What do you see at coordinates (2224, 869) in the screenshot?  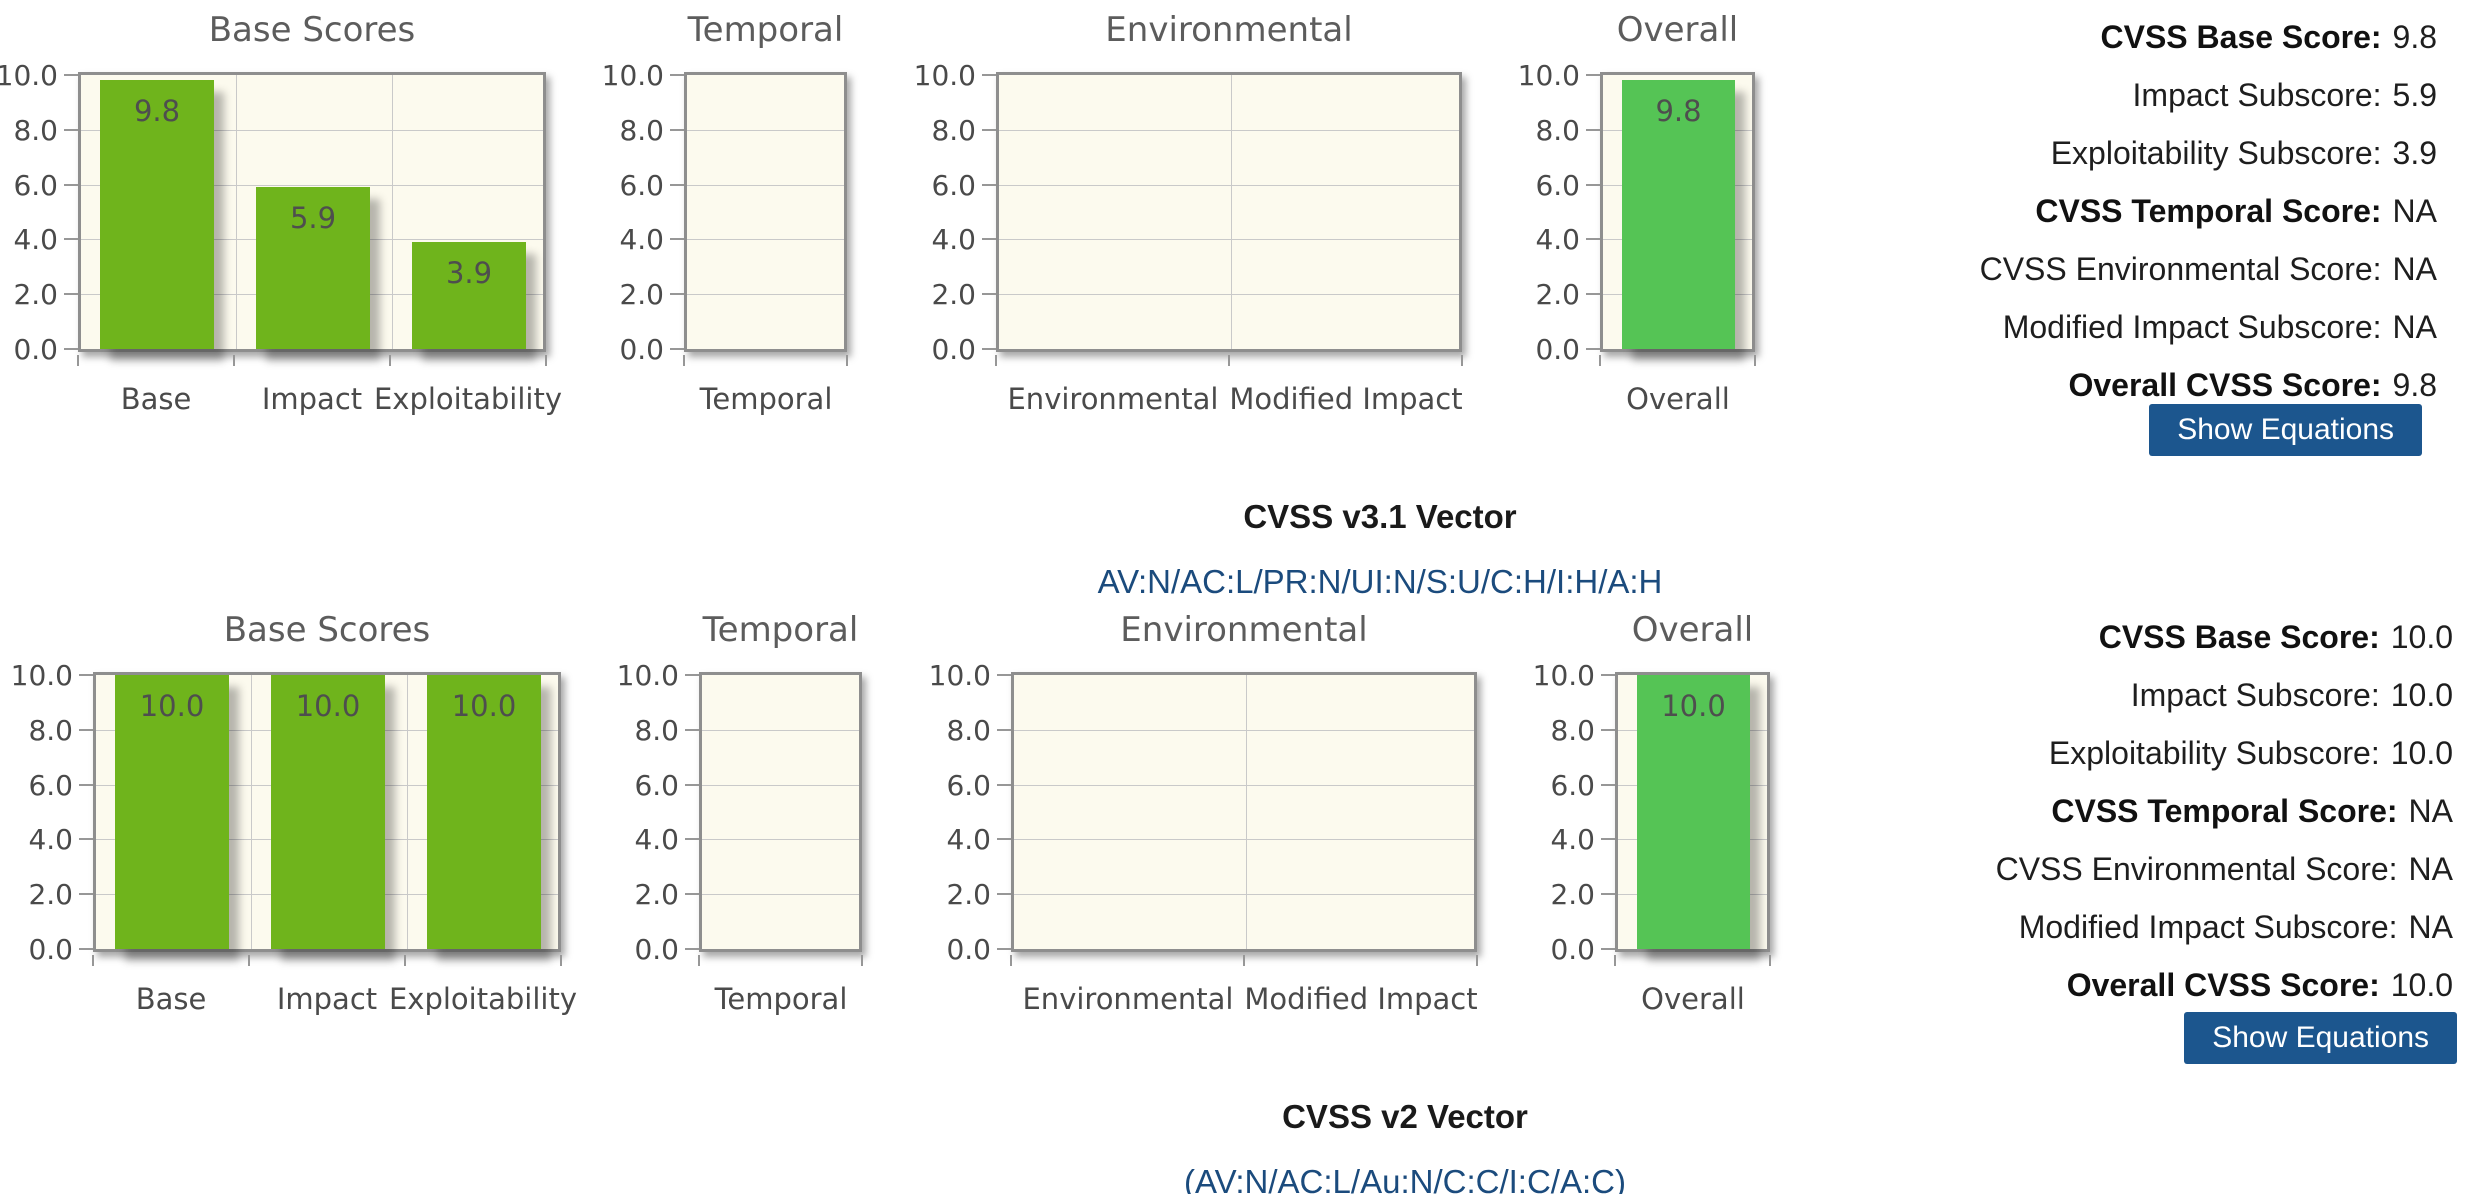 I see `score-line: CVSS Environmental Score: NA` at bounding box center [2224, 869].